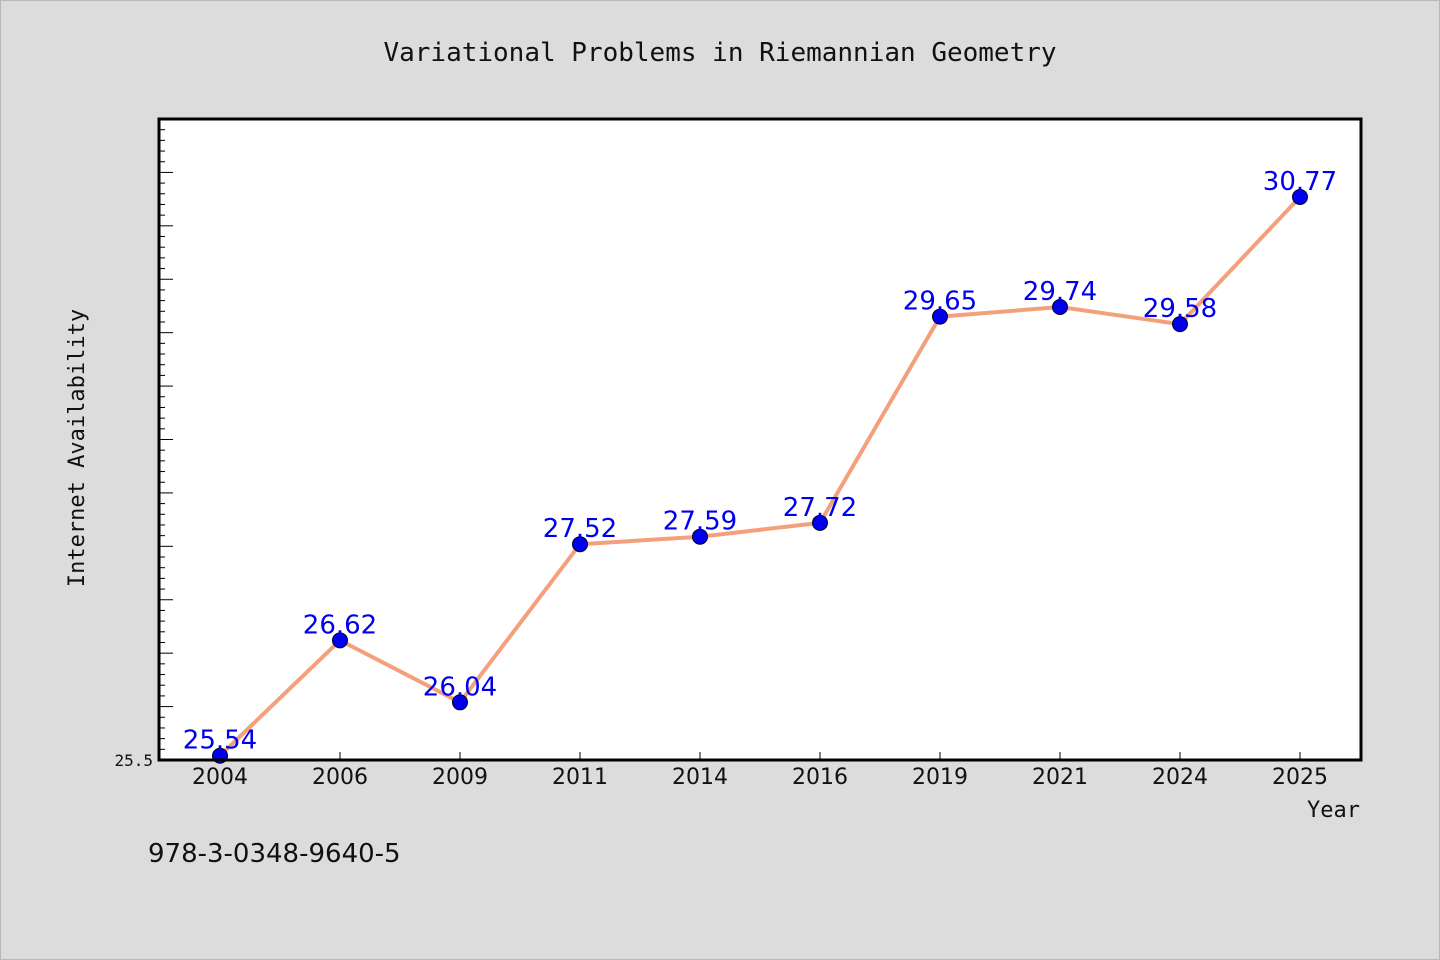 This screenshot has height=960, width=1440. I want to click on x-tick-label: 2009, so click(460, 777).